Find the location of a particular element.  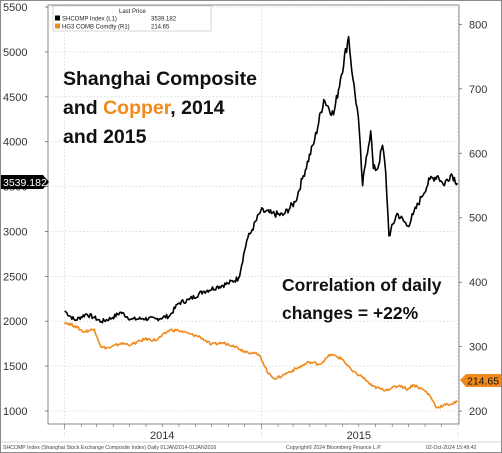

left-tick-label: 1000 is located at coordinates (15, 412).